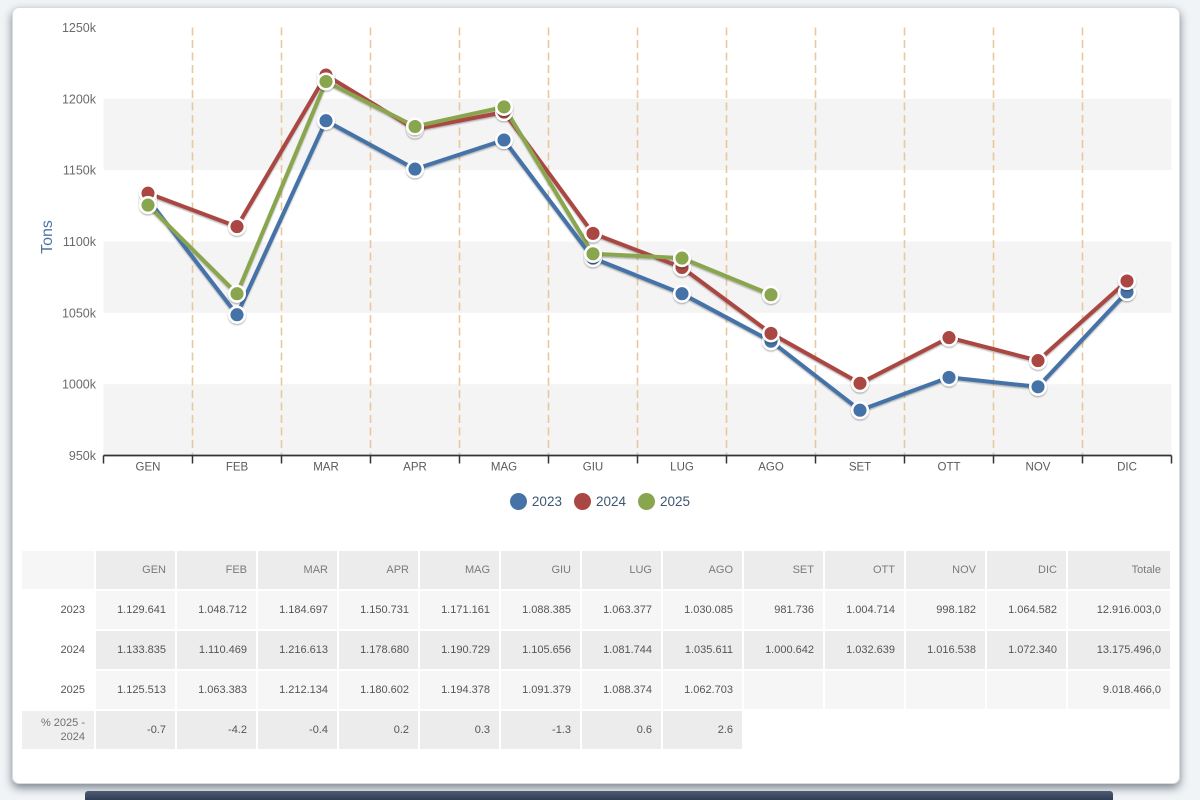  Describe the element at coordinates (237, 468) in the screenshot. I see `svg-text: FEB` at that location.